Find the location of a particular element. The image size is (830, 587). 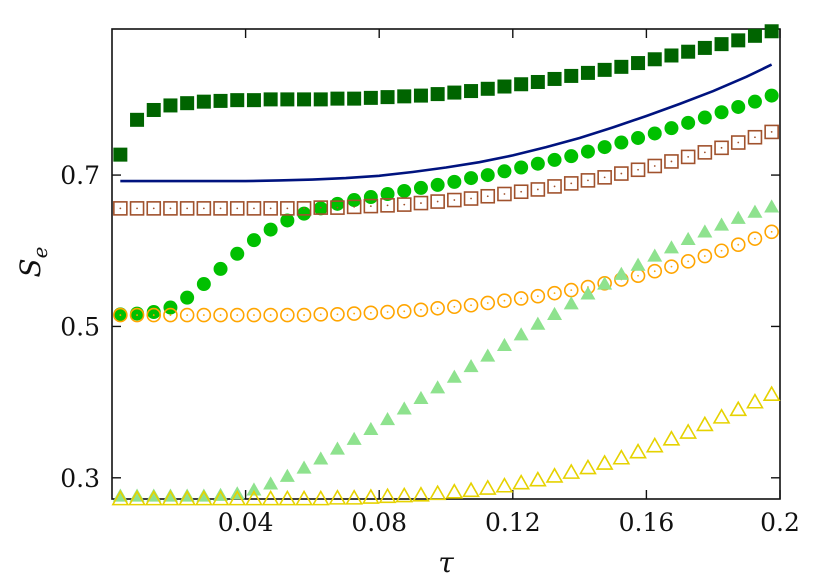

y-axis-label: S is located at coordinates (30, 267).